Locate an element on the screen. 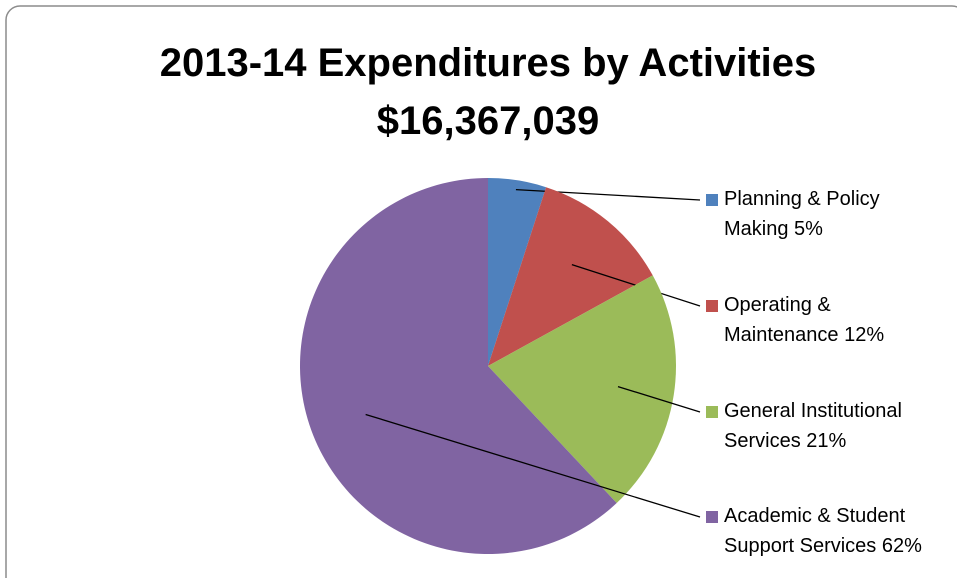 The height and width of the screenshot is (578, 957). category-label: Academic & Student Support Services is located at coordinates (815, 531).